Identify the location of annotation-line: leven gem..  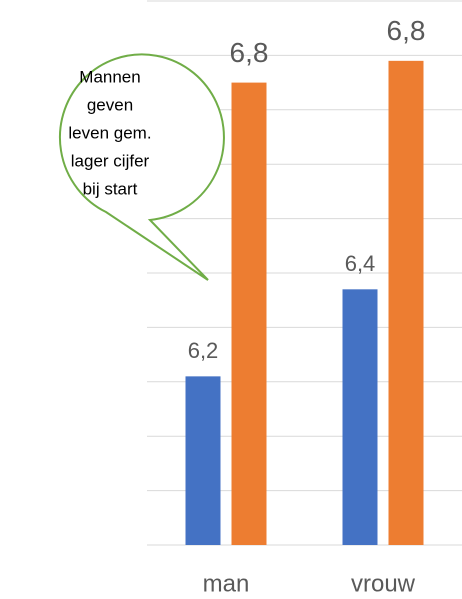
(109, 132).